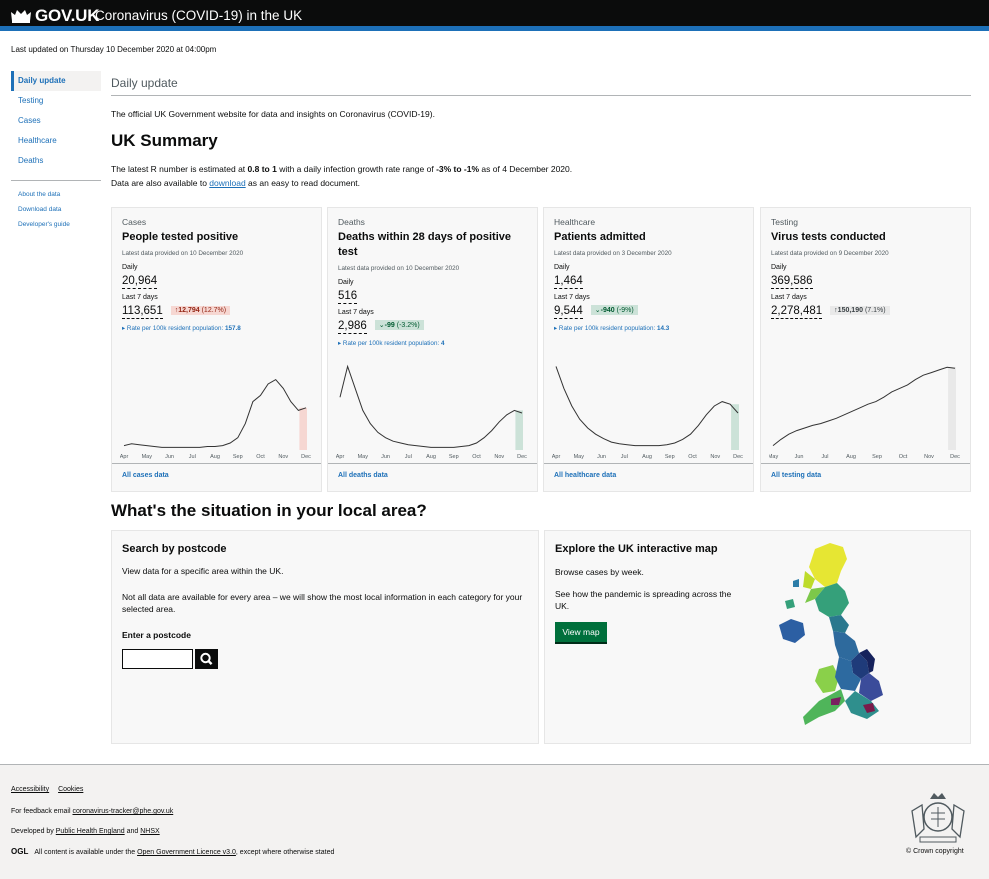  What do you see at coordinates (182, 310) in the screenshot?
I see `week-row: 113,651 ↑12,794 (12.7%)` at bounding box center [182, 310].